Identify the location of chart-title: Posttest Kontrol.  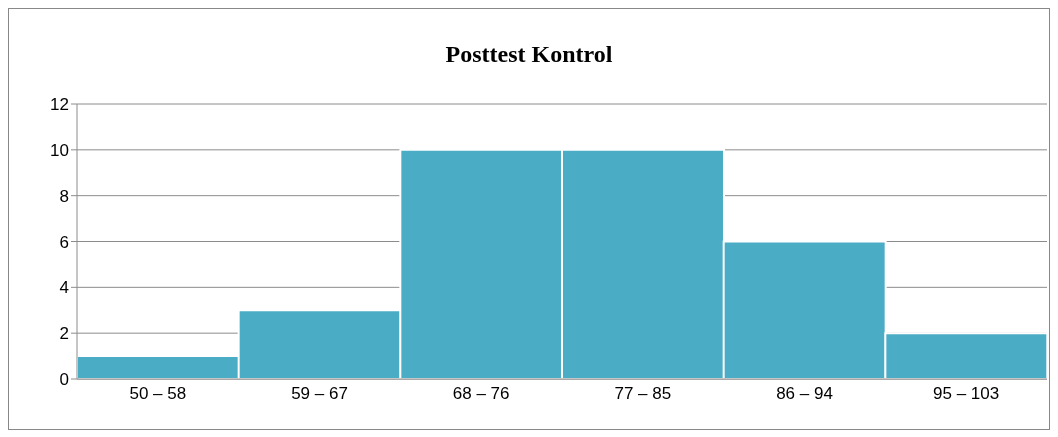
(529, 54).